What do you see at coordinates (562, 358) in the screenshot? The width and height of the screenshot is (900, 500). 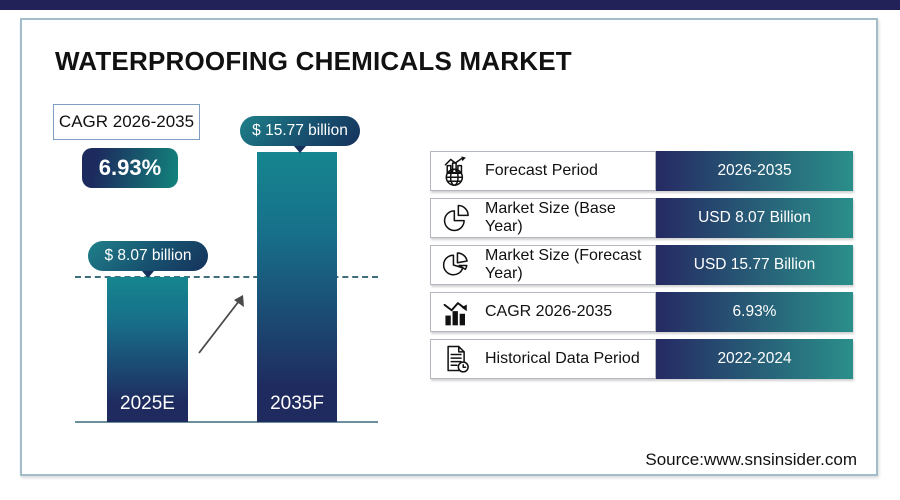 I see `row-label: Historical Data Period` at bounding box center [562, 358].